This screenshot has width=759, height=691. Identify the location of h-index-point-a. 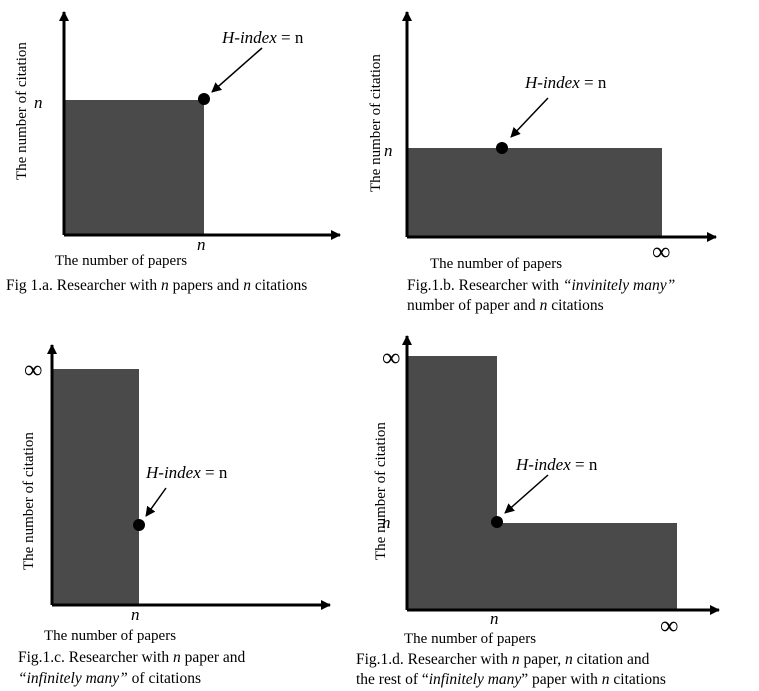
(204, 99).